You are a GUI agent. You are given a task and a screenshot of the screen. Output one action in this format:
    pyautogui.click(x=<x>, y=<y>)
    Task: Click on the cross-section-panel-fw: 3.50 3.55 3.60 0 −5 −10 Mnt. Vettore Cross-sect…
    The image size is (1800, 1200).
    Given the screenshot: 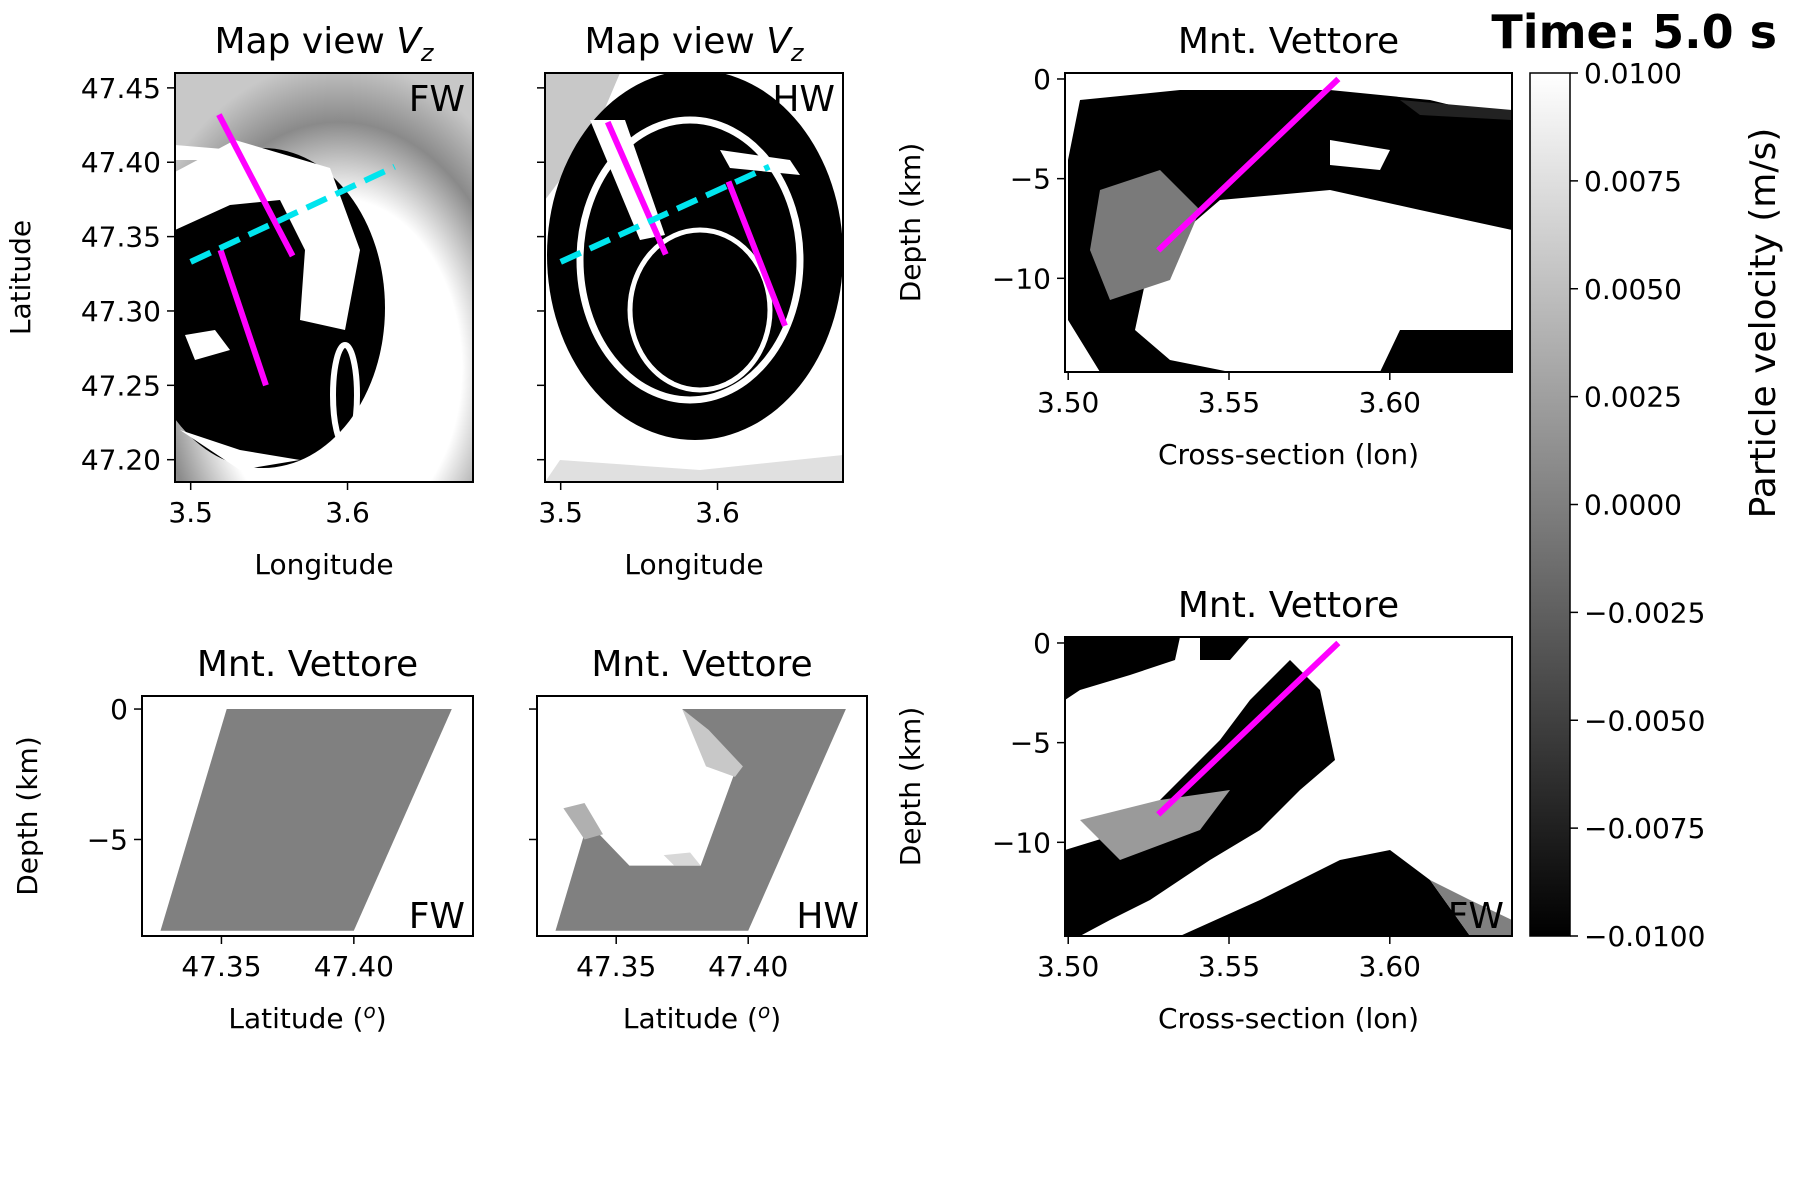 What is the action you would take?
    pyautogui.click(x=1203, y=810)
    